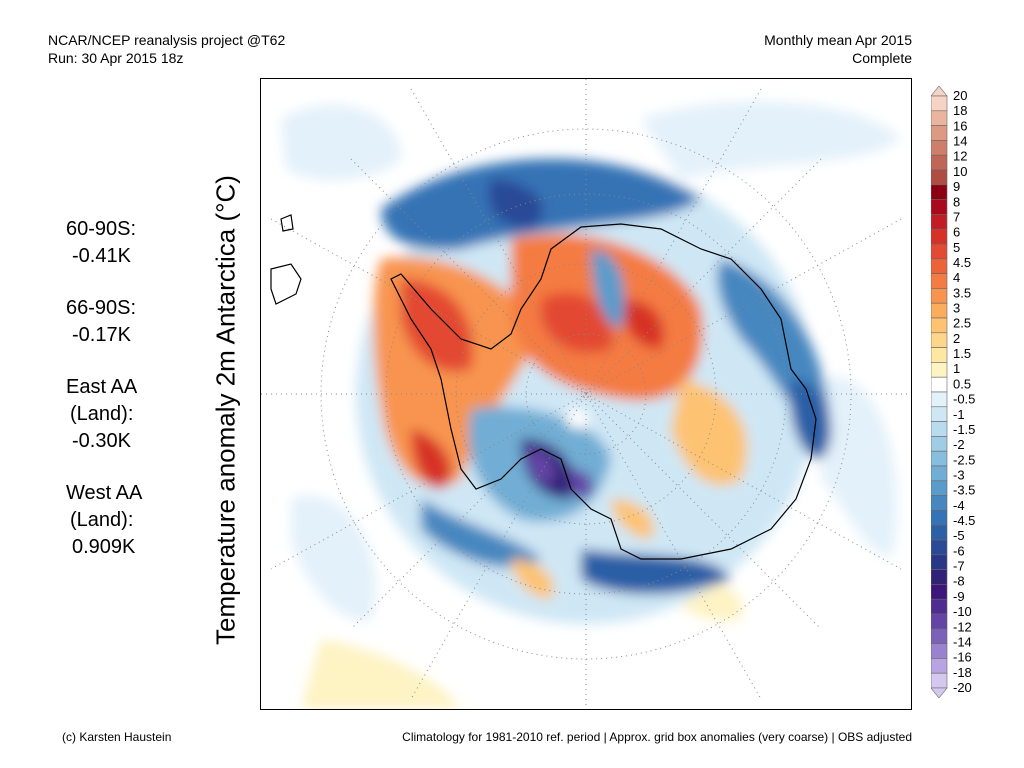 The image size is (1024, 768). Describe the element at coordinates (956, 232) in the screenshot. I see `colorbar-tick-label: 6` at that location.